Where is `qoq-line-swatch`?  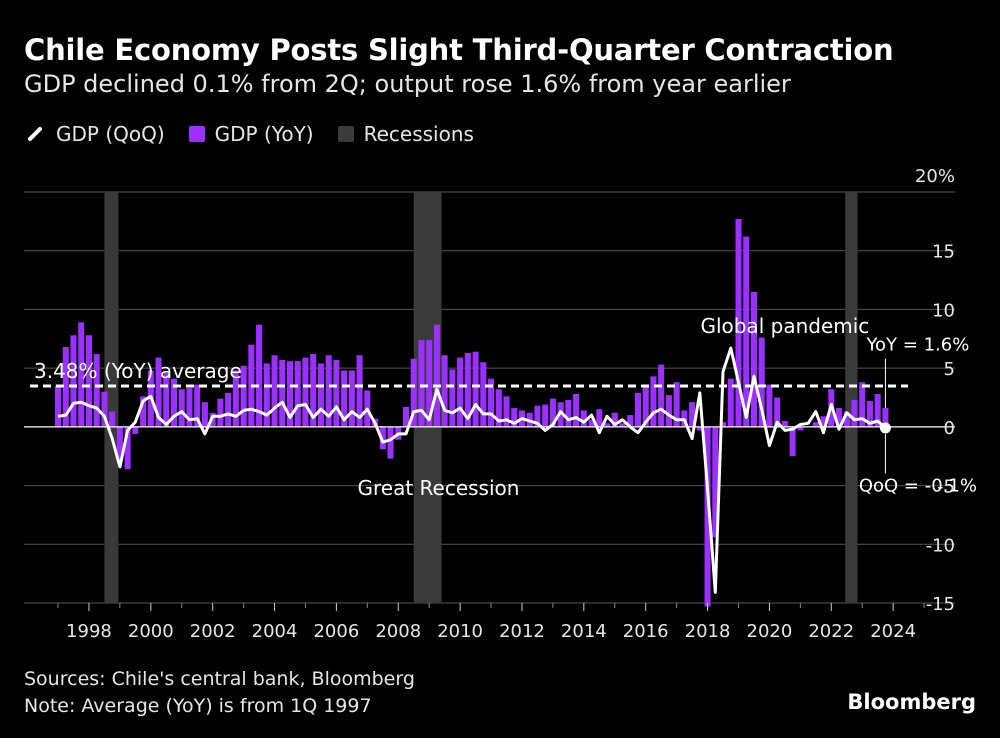 qoq-line-swatch is located at coordinates (35, 134).